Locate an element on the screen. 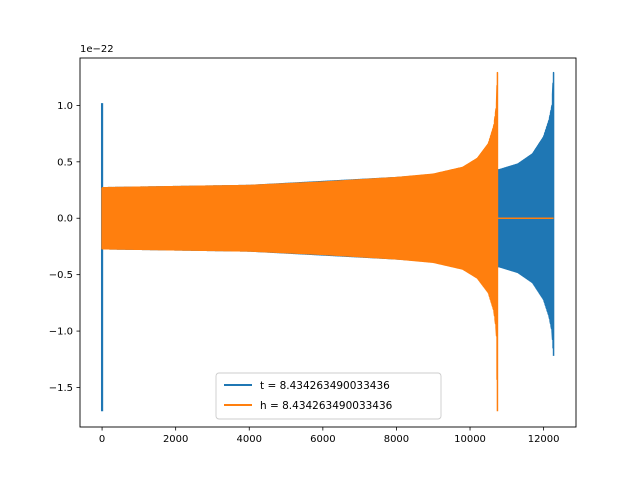 This screenshot has width=640, height=480. y-tick-label: −1.5 is located at coordinates (61, 388).